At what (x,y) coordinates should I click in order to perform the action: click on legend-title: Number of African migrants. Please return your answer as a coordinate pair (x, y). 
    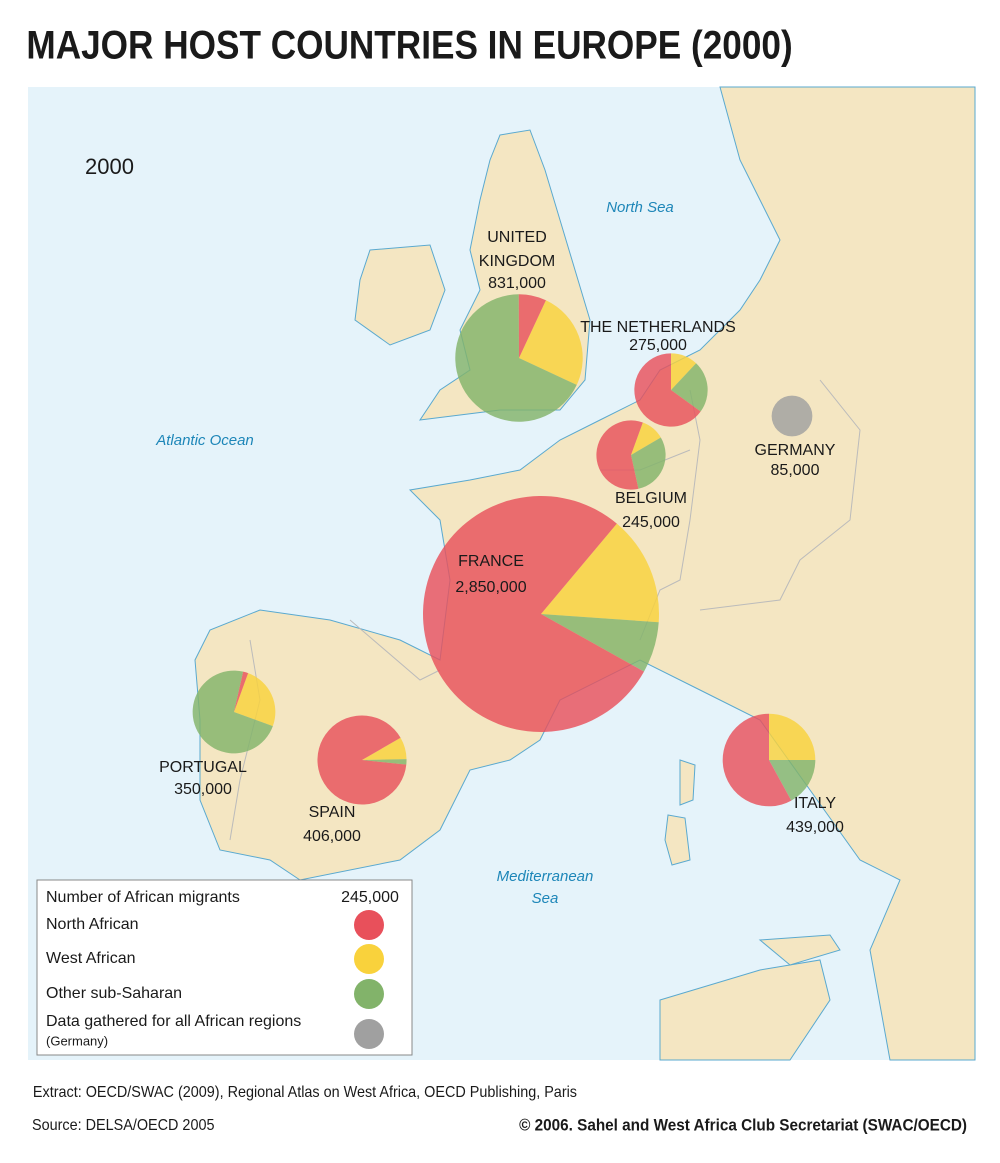
    Looking at the image, I should click on (143, 897).